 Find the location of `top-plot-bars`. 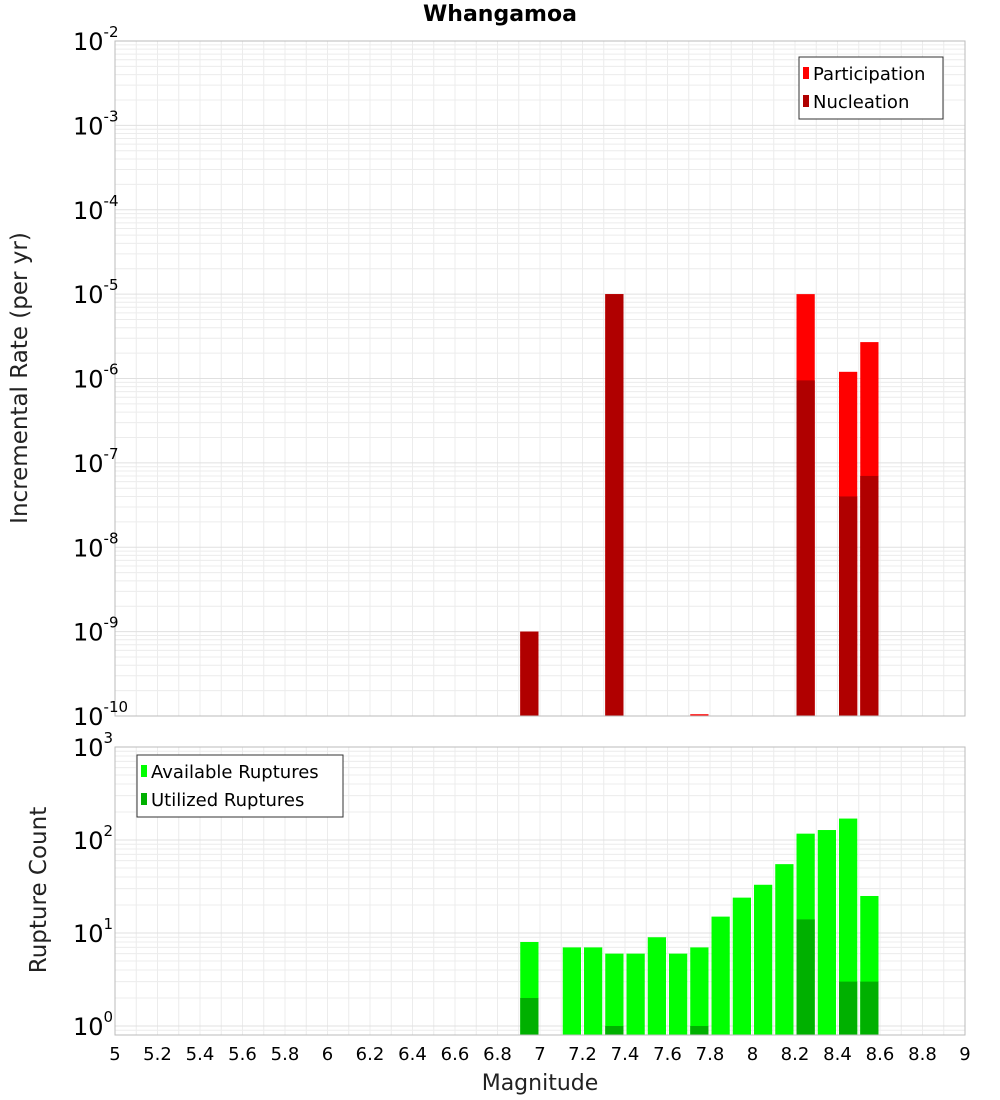

top-plot-bars is located at coordinates (699, 505).